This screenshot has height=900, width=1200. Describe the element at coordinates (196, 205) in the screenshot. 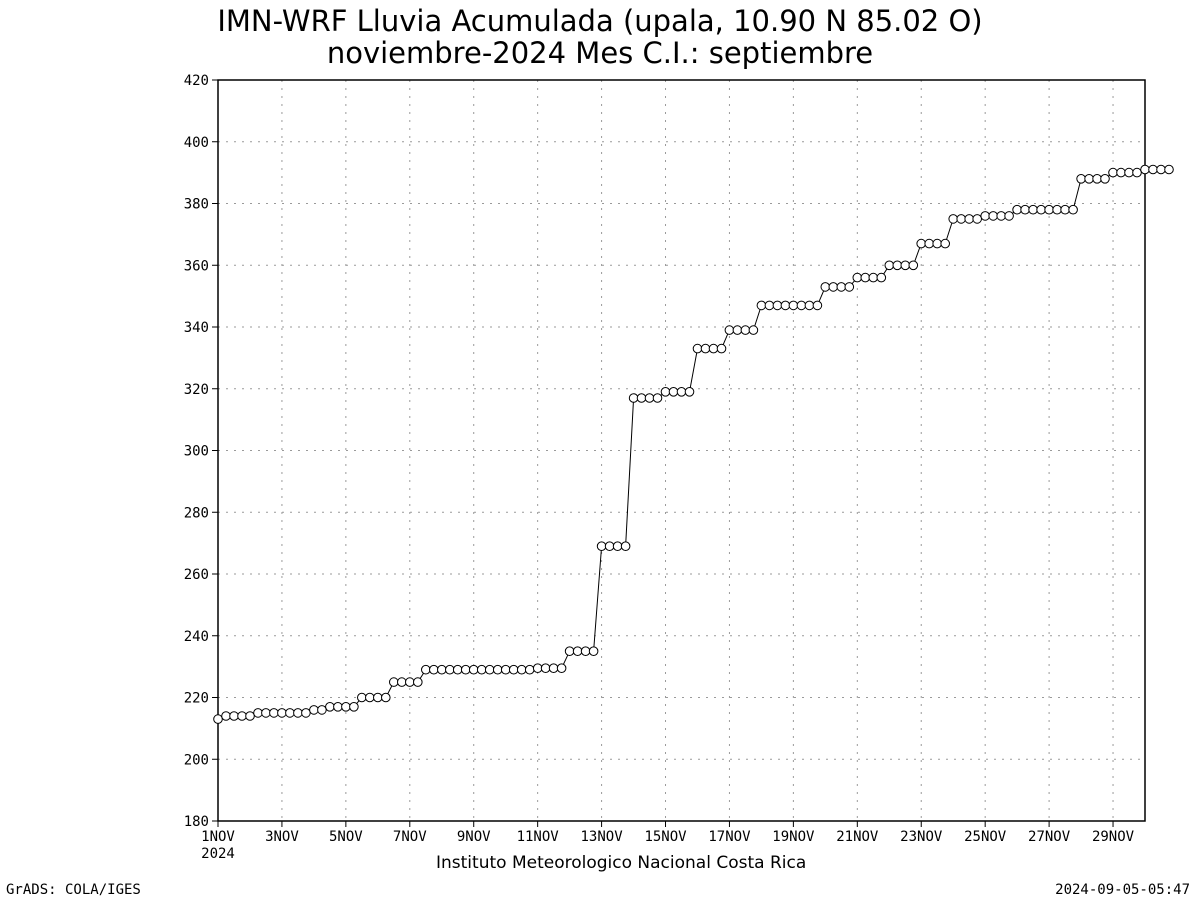

I see `y-tick-label: 380` at that location.